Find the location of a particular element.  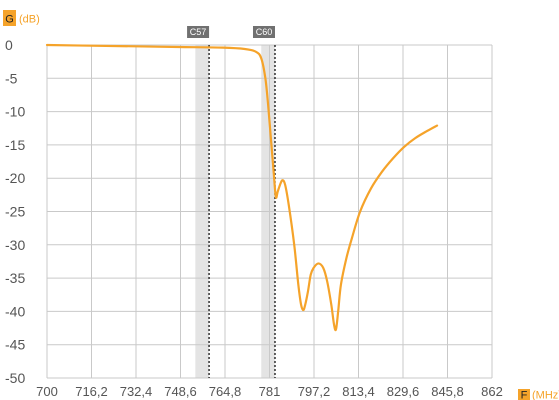

y-tick-label: -20 is located at coordinates (15, 178).